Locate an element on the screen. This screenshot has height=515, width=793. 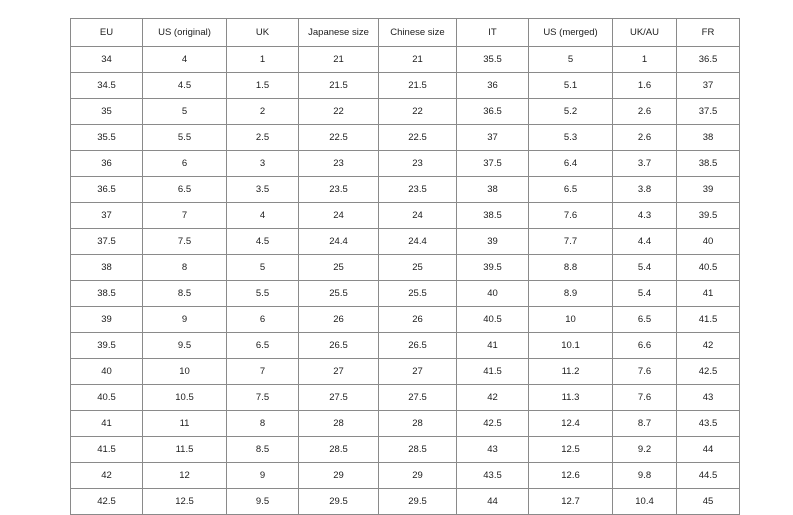
table-cell: 9.5 is located at coordinates (184, 345).